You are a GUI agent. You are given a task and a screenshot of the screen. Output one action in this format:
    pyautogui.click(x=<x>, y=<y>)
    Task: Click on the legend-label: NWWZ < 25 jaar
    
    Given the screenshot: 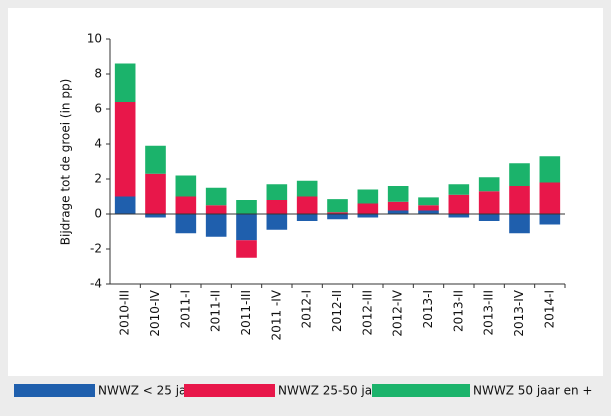 What is the action you would take?
    pyautogui.click(x=148, y=391)
    